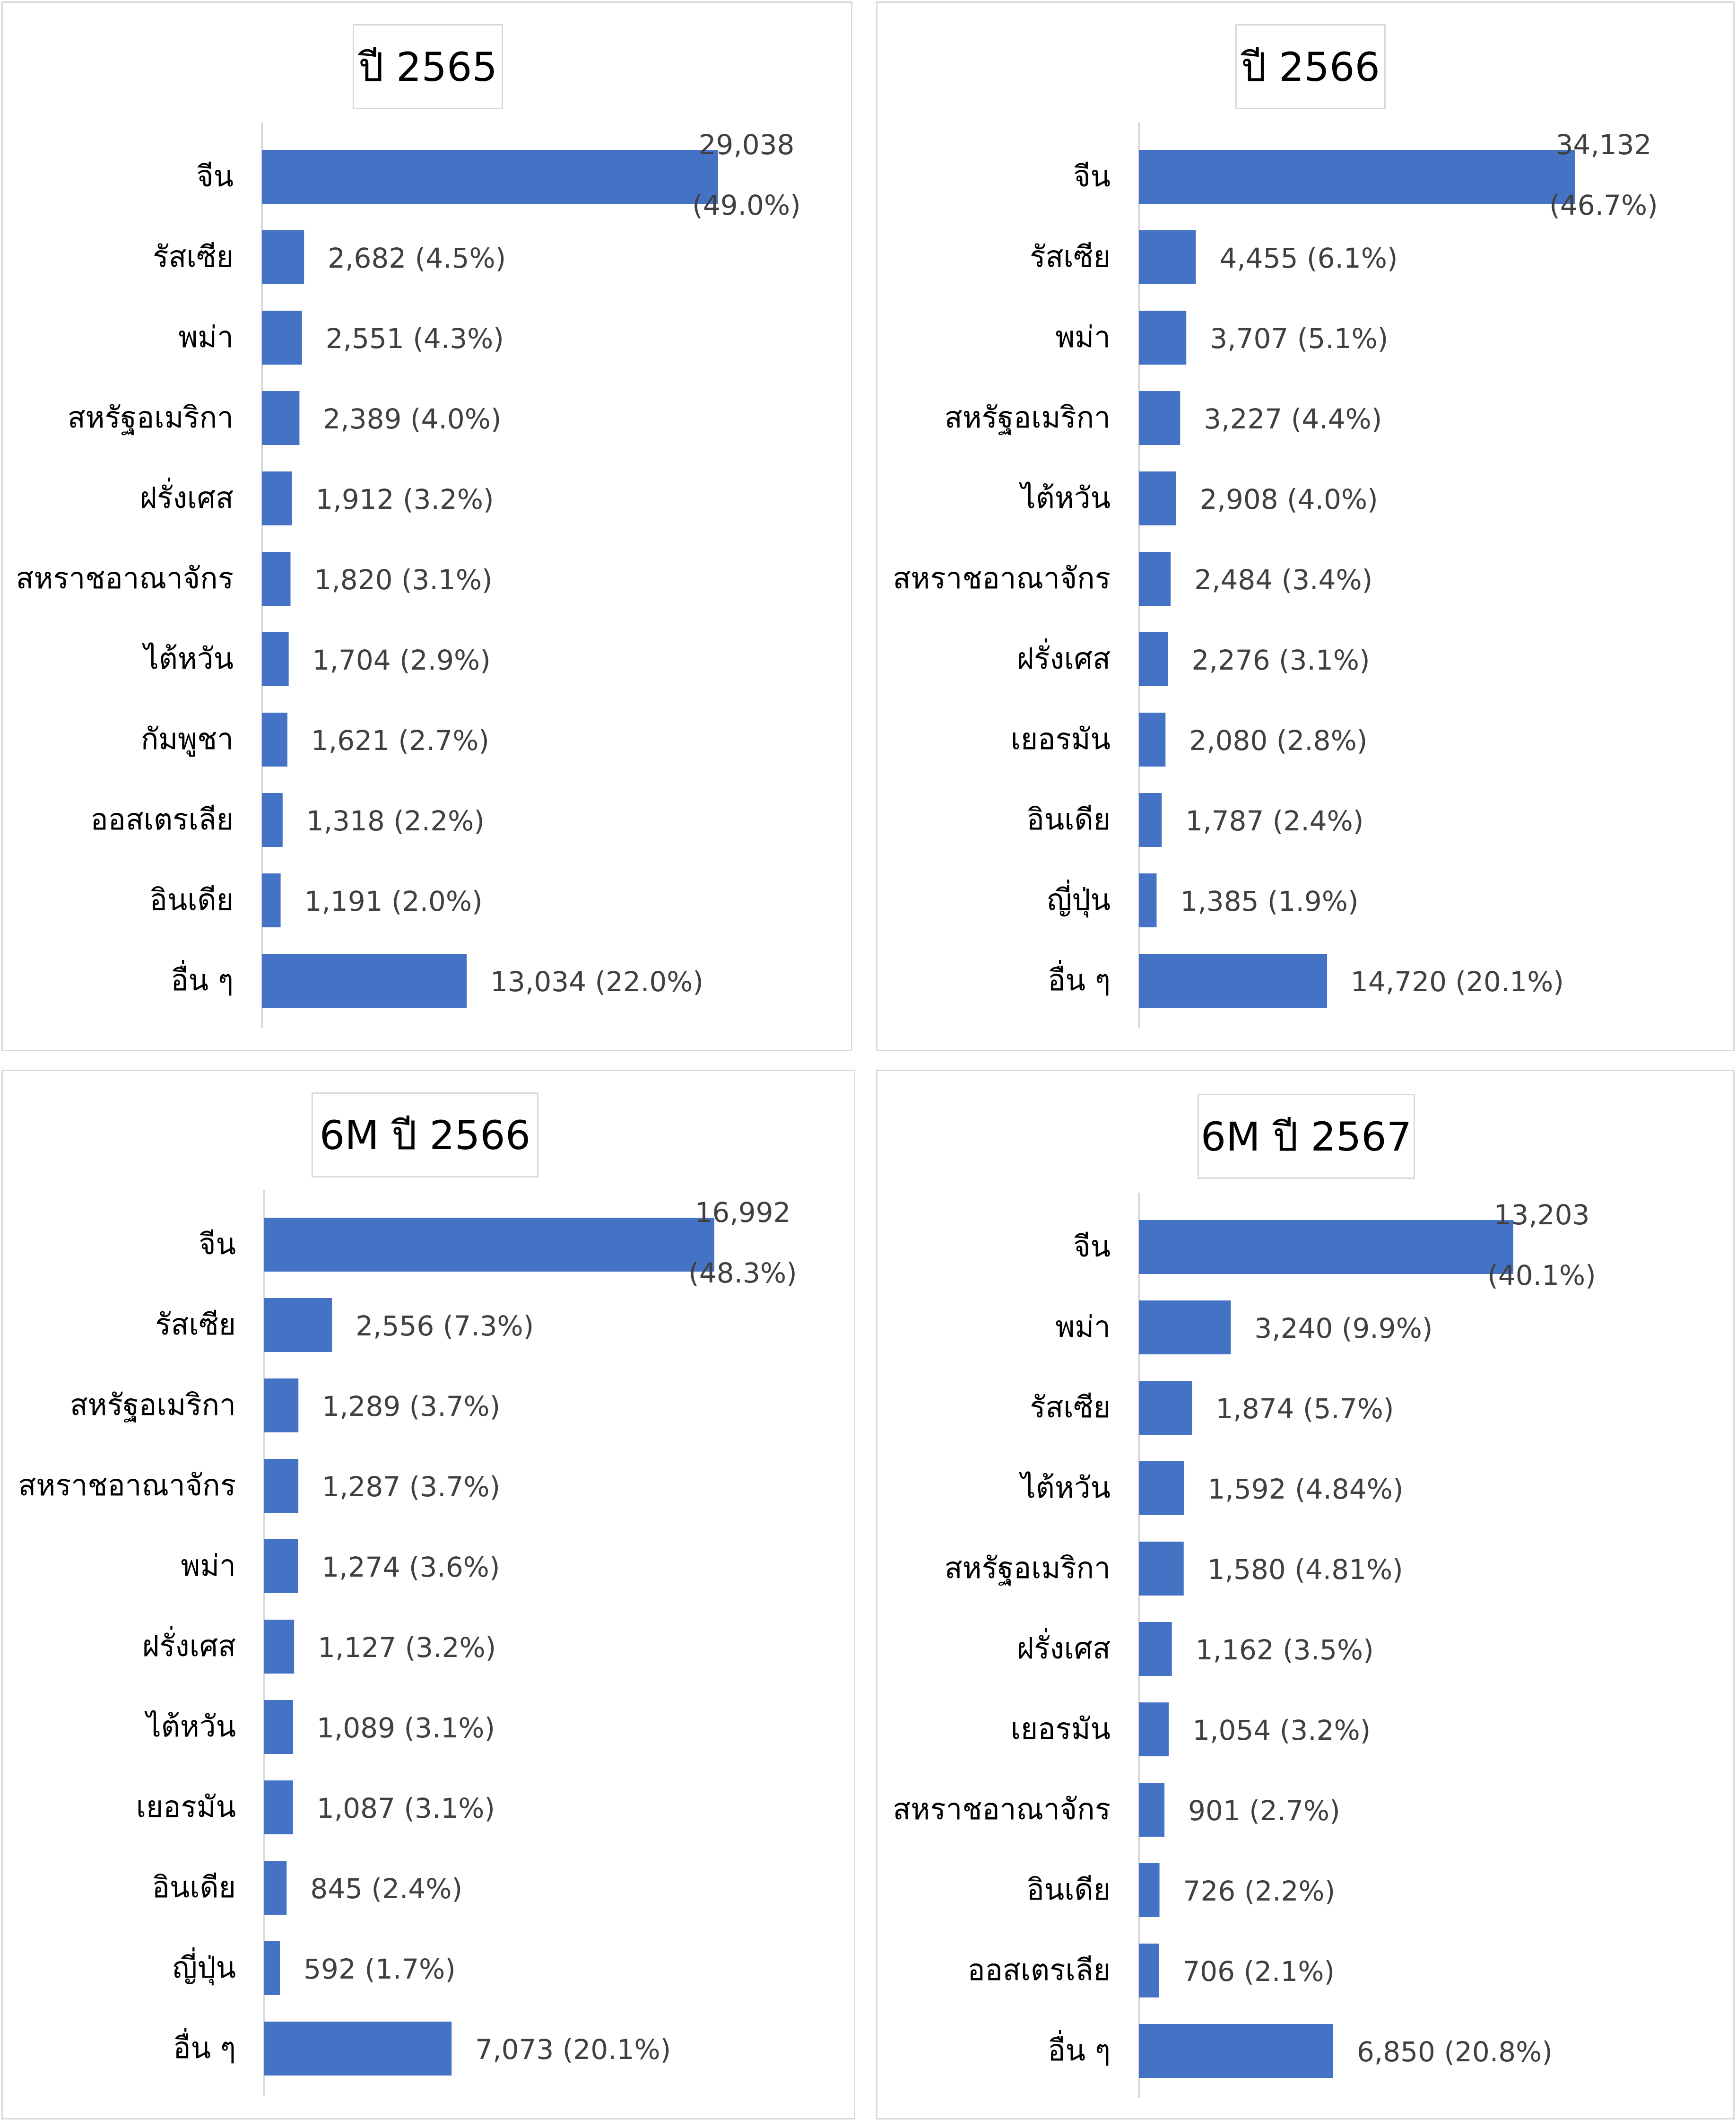  Describe the element at coordinates (1281, 1730) in the screenshot. I see `value-label: 1,054 (3.2%)` at that location.